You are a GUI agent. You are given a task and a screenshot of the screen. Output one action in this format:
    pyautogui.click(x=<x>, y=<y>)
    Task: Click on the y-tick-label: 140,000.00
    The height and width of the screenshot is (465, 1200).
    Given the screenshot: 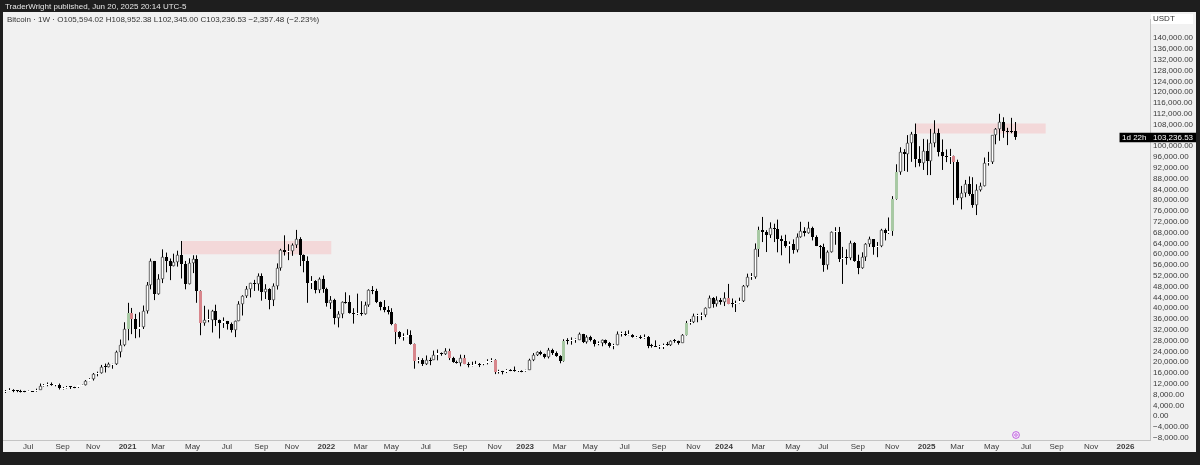 What is the action you would take?
    pyautogui.click(x=1173, y=38)
    